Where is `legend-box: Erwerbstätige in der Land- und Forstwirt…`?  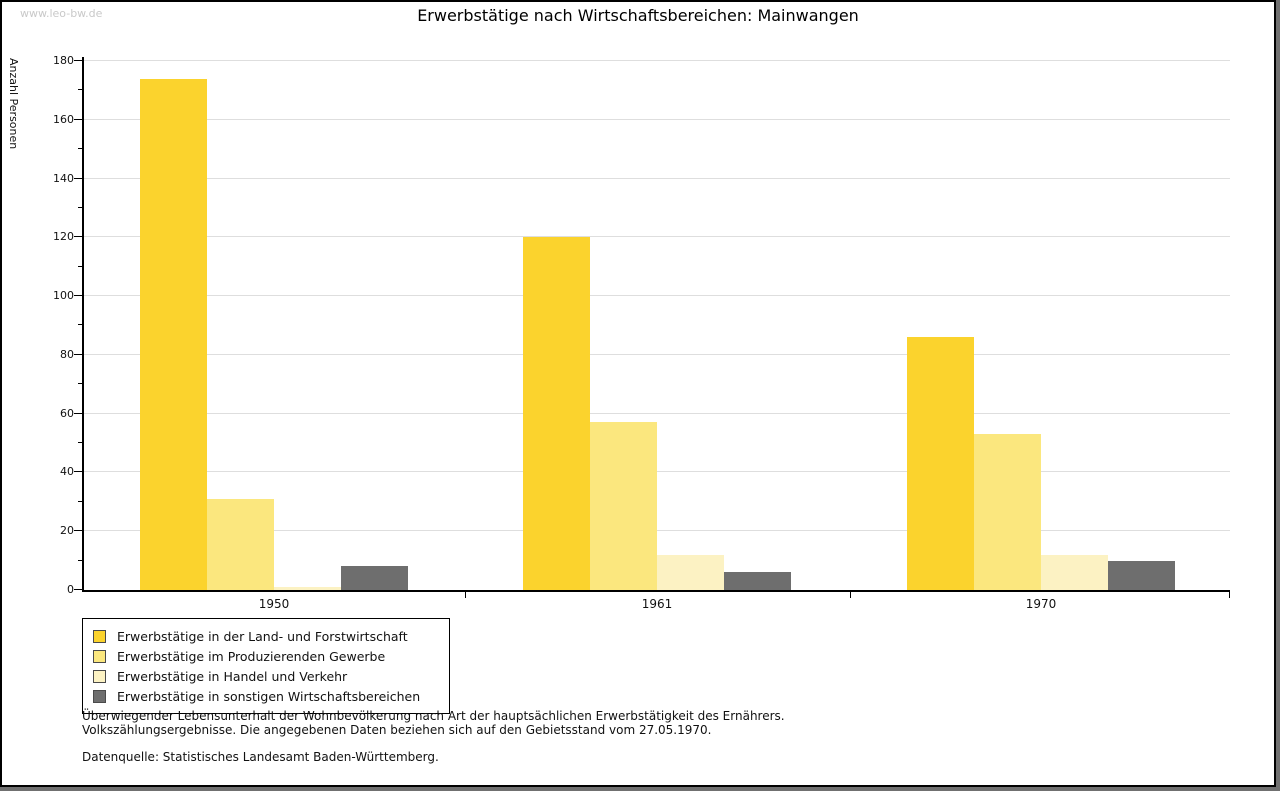
legend-box: Erwerbstätige in der Land- und Forstwirt… is located at coordinates (266, 666).